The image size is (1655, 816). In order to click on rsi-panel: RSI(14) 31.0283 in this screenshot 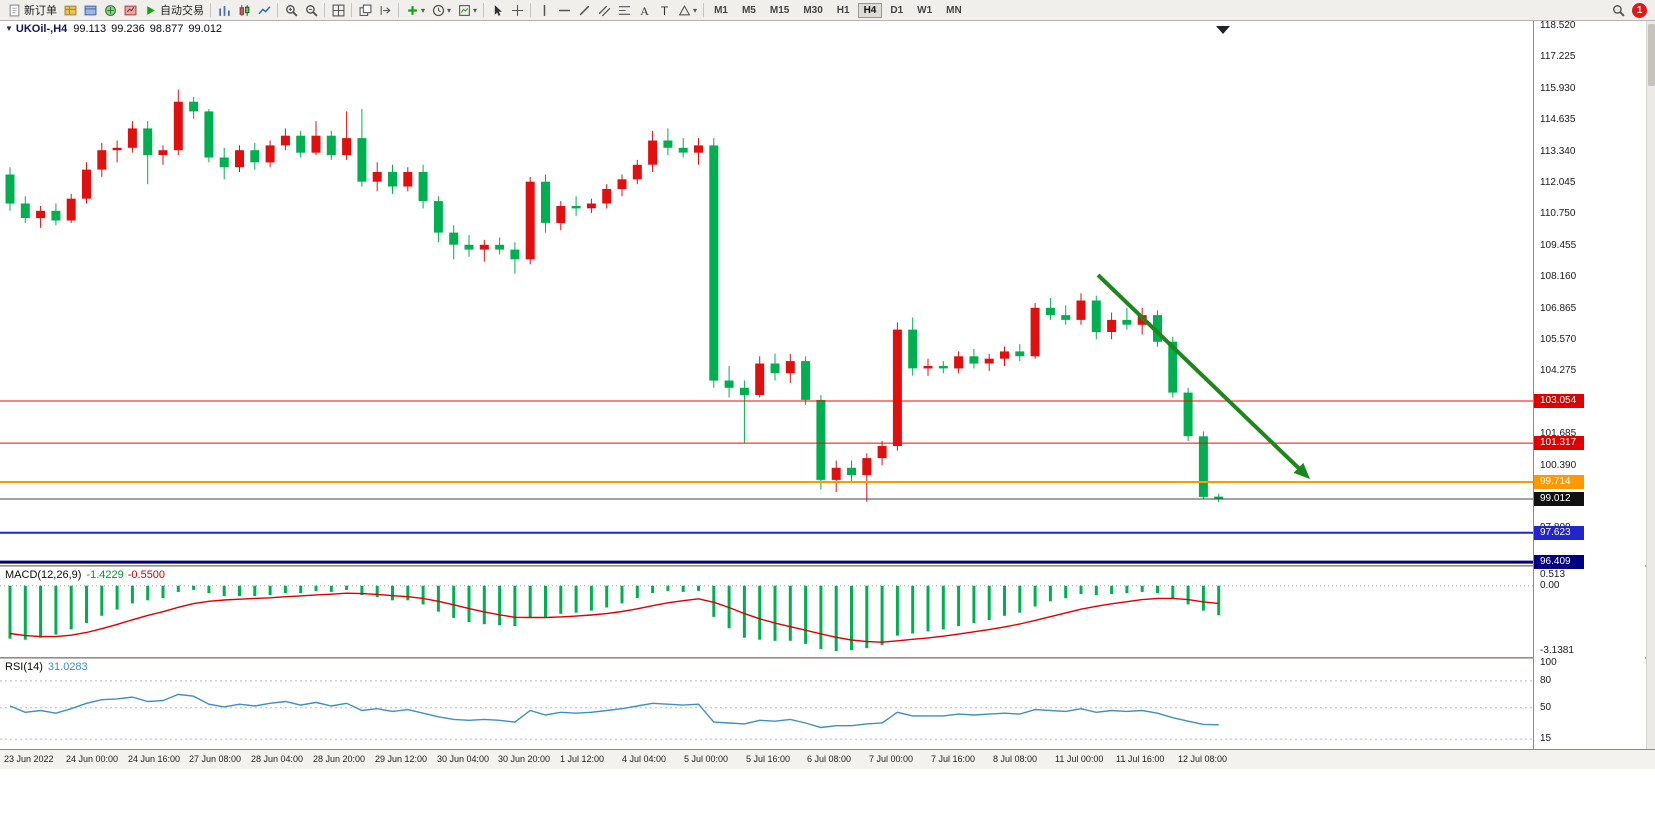, I will do `click(766, 704)`.